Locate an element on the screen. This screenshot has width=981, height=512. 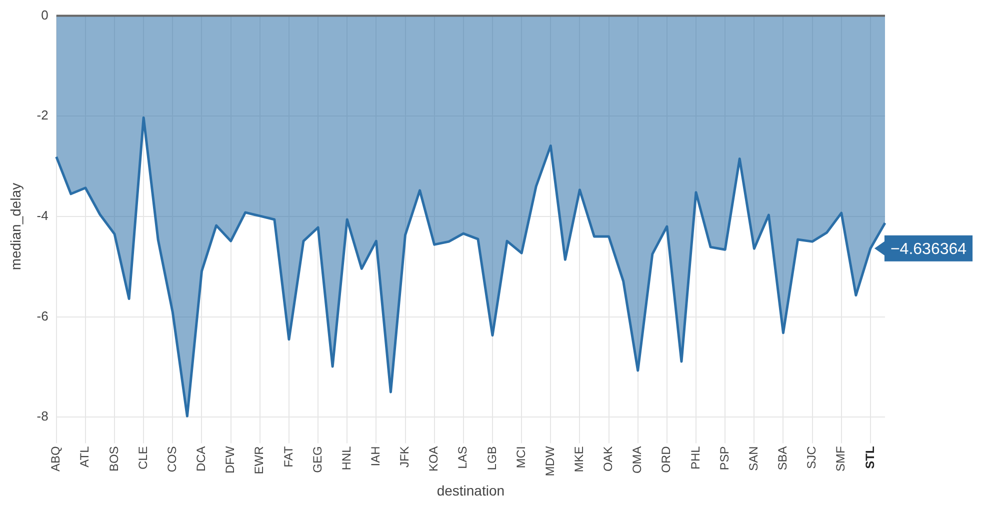
x-tick-label: COS is located at coordinates (171, 459).